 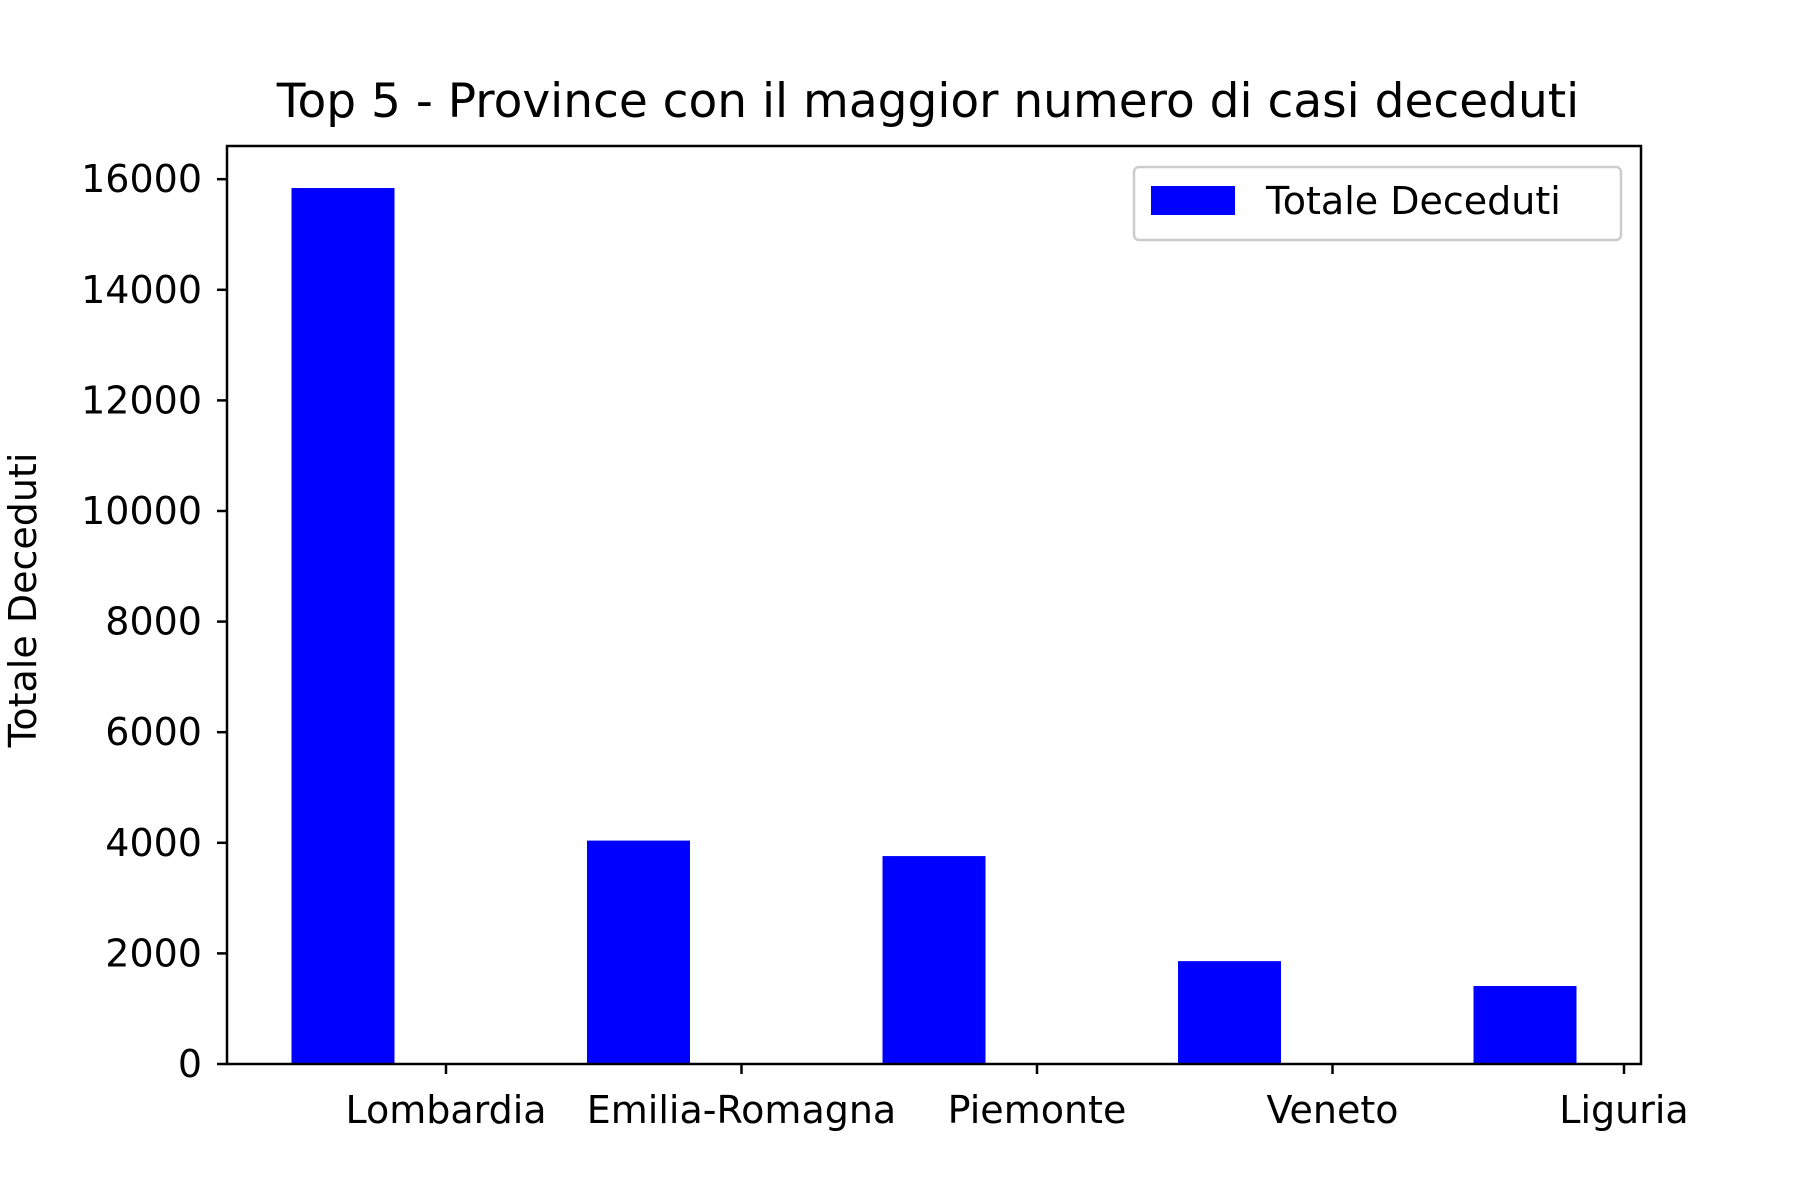 What do you see at coordinates (153, 732) in the screenshot?
I see `y-tick-label-6000: 6000` at bounding box center [153, 732].